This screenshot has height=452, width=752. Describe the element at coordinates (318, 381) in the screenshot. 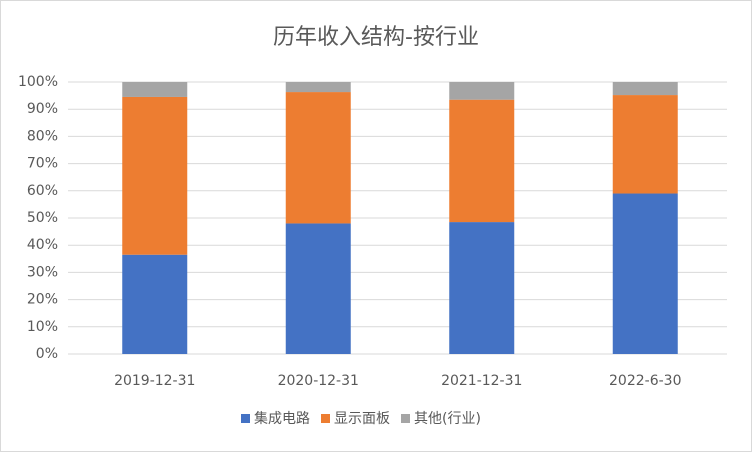

I see `x-tick-label: 2020-12-31` at that location.